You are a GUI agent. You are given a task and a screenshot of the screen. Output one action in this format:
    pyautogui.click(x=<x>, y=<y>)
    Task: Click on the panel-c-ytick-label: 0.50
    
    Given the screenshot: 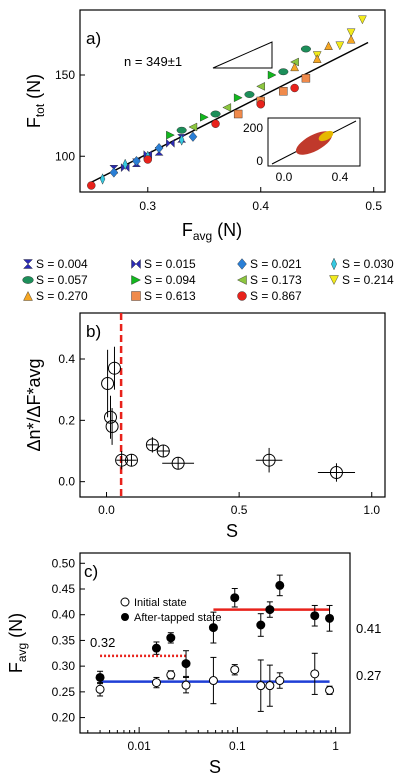 What is the action you would take?
    pyautogui.click(x=64, y=563)
    